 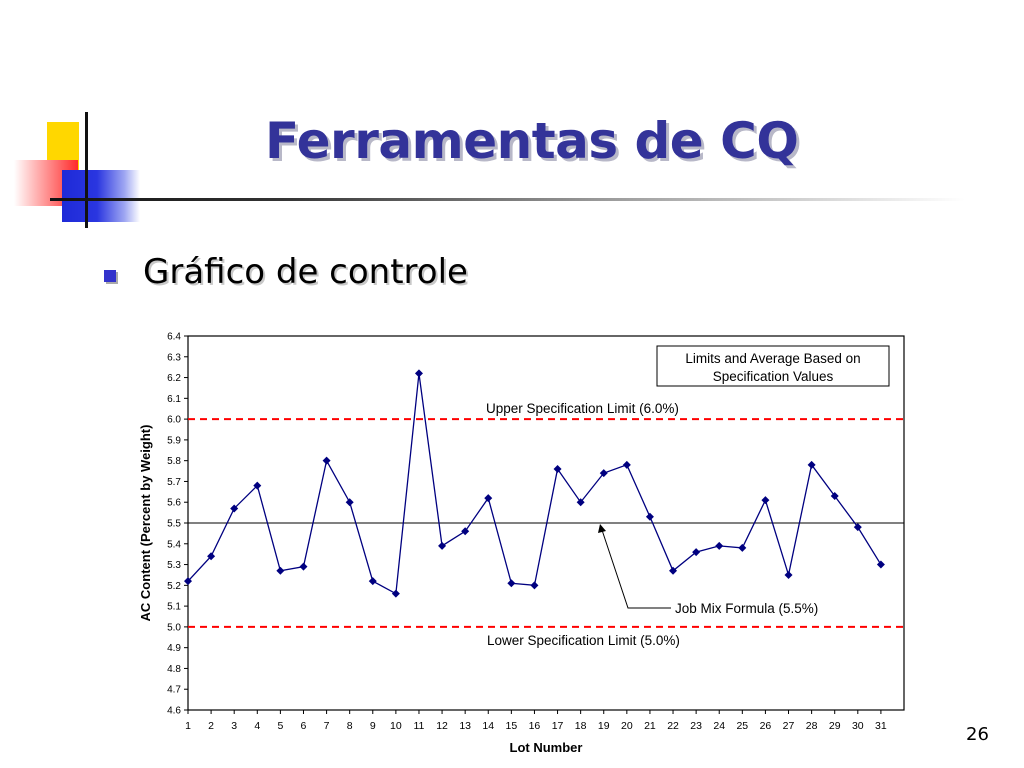 I want to click on slide-title: Ferramentas de CQ, so click(x=532, y=141).